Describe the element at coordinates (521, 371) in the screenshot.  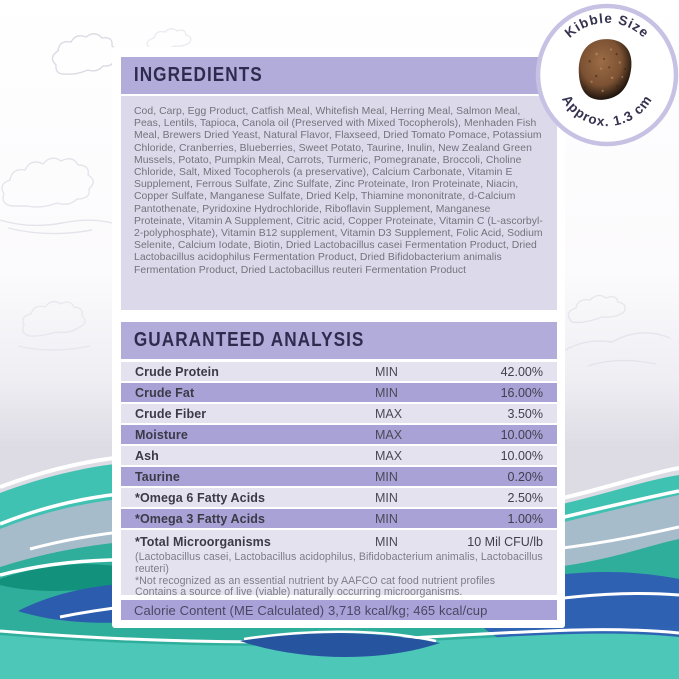
I see `nutrient-value: 42.00%` at that location.